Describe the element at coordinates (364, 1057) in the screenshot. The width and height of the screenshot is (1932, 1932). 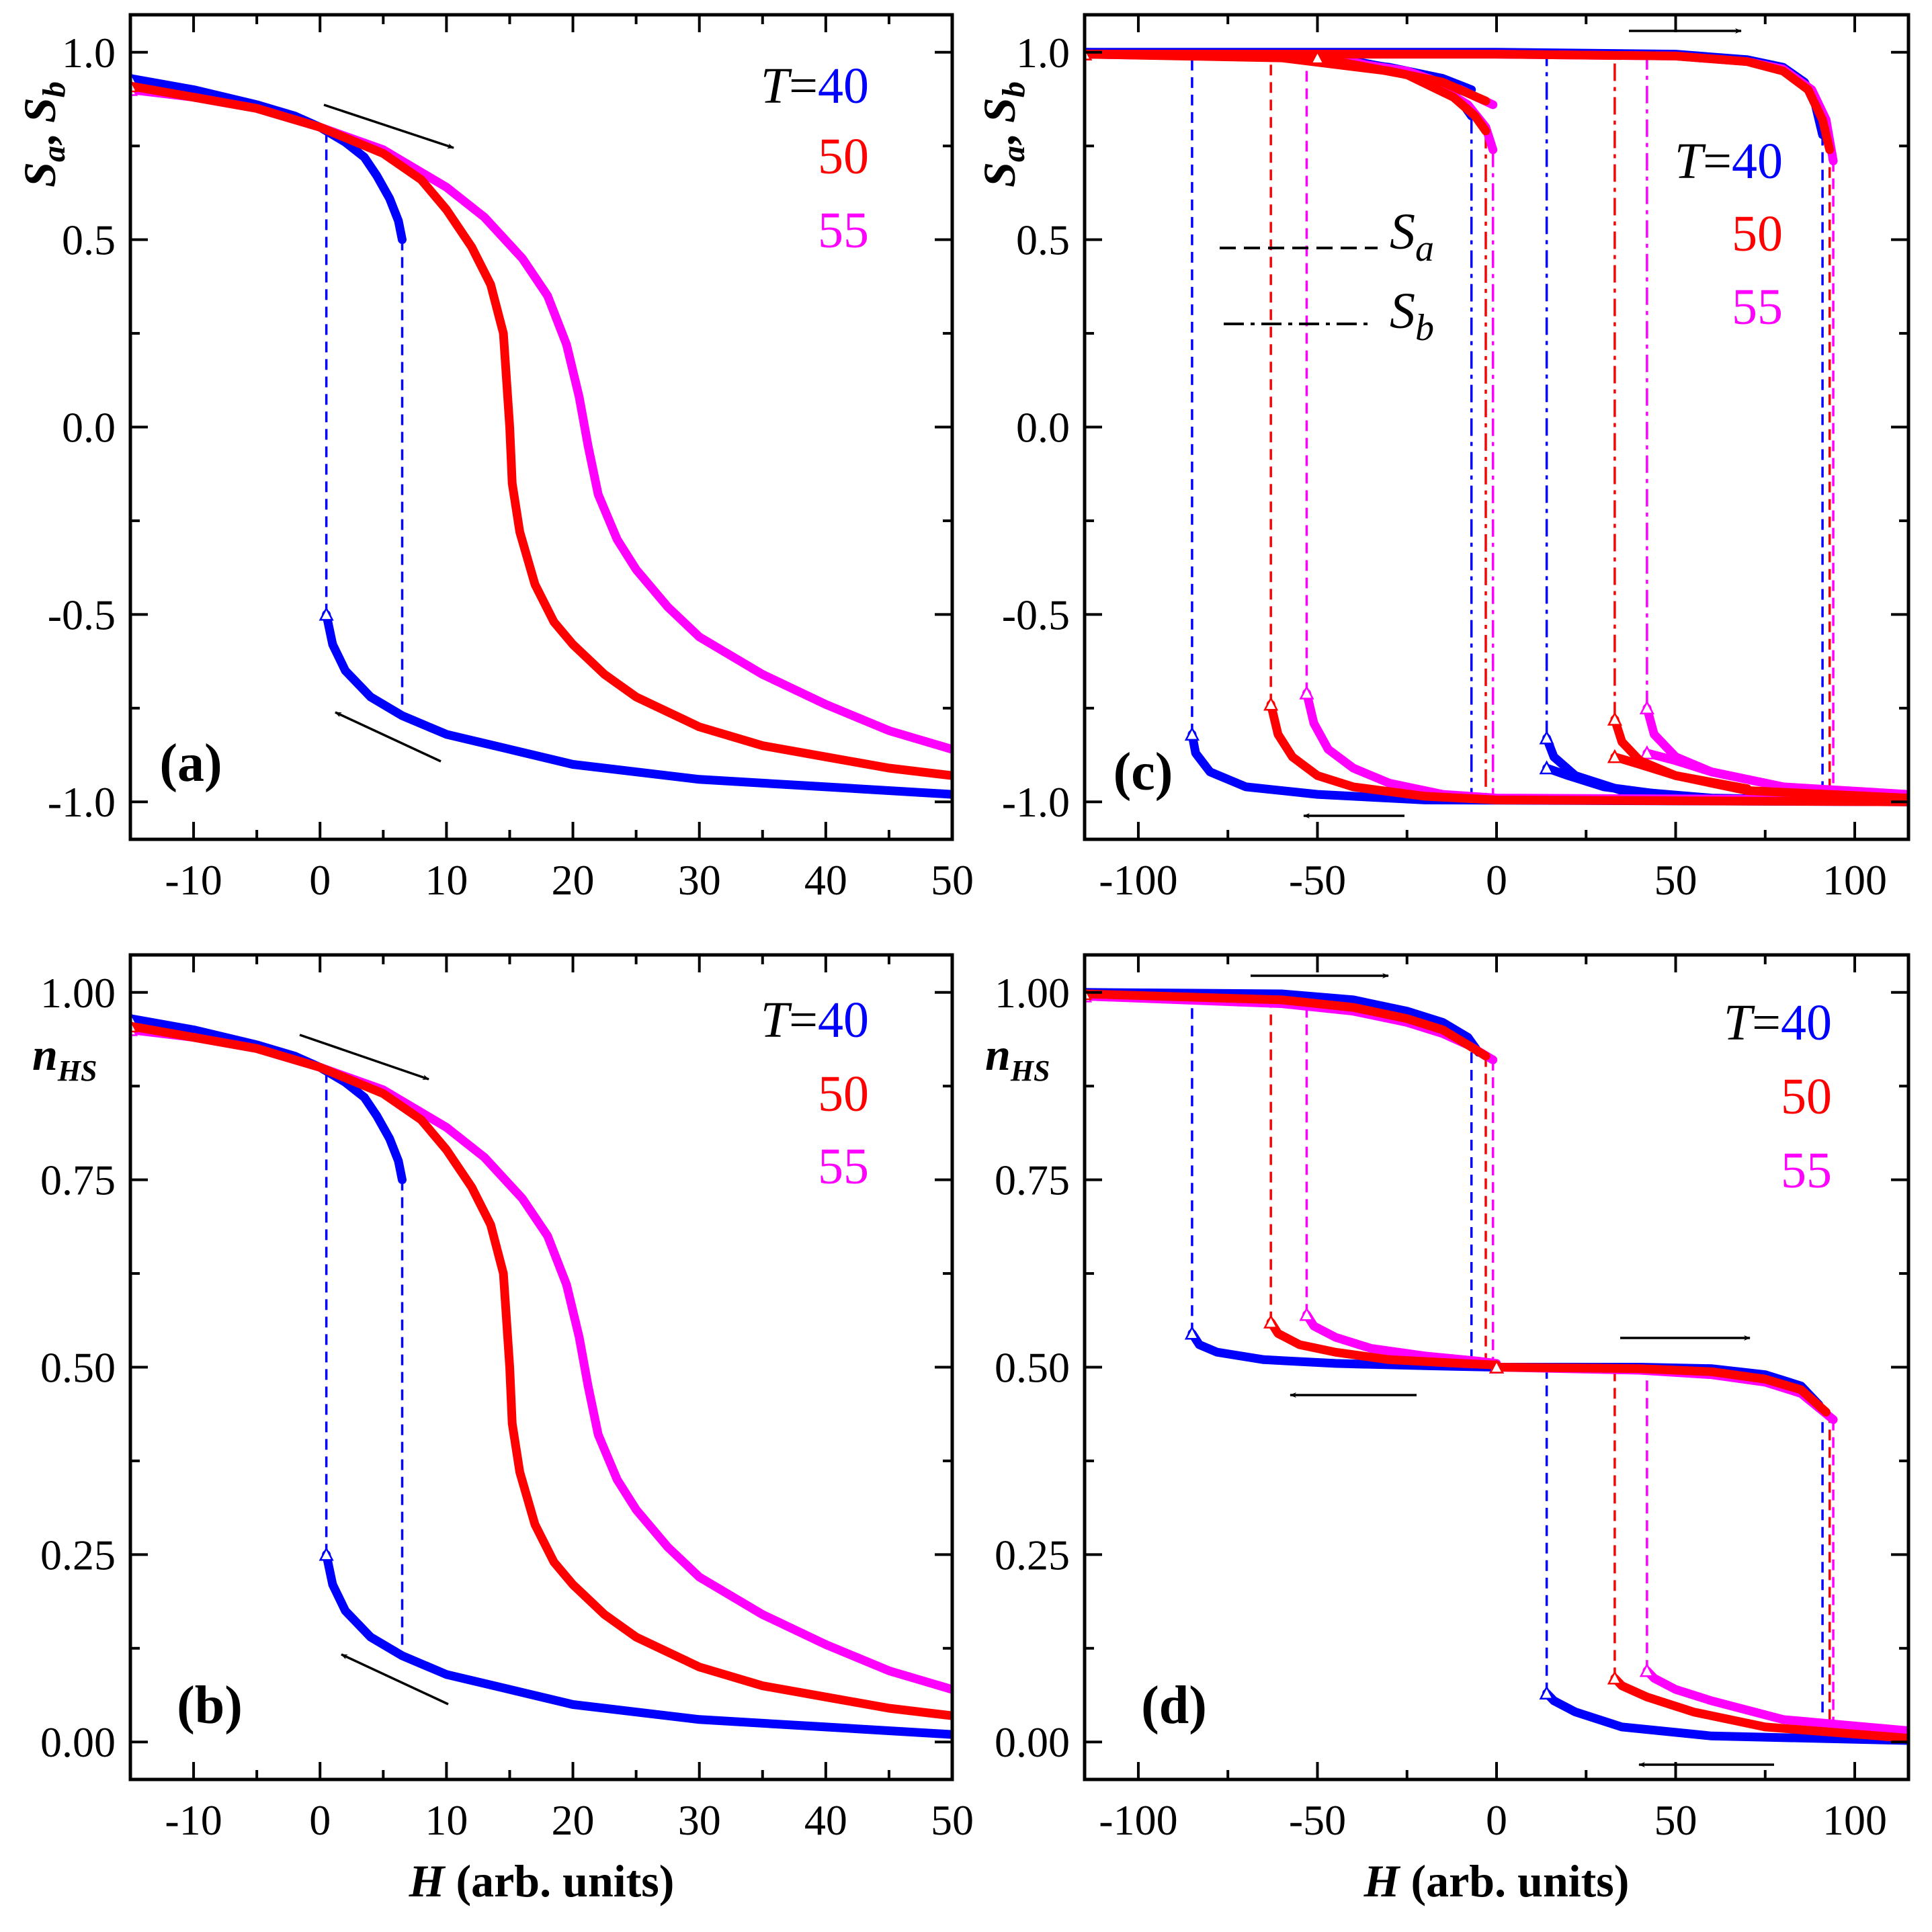
I see `arrow-right-b` at that location.